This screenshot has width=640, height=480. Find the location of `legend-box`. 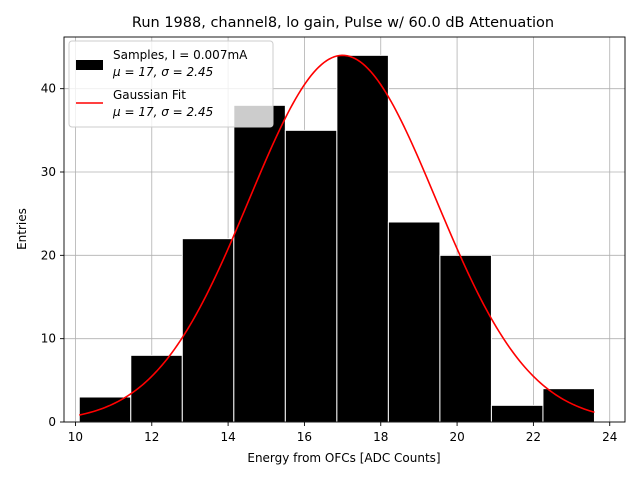

legend-box is located at coordinates (171, 84).